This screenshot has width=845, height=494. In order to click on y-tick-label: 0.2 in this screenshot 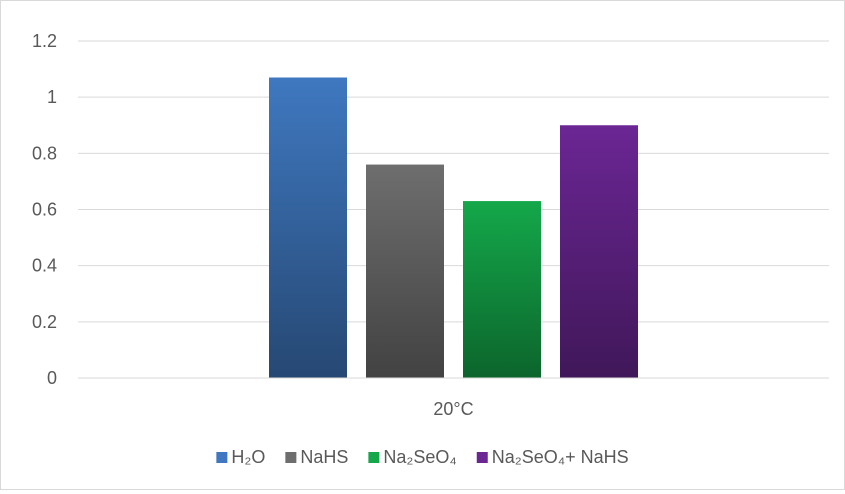, I will do `click(44, 322)`.